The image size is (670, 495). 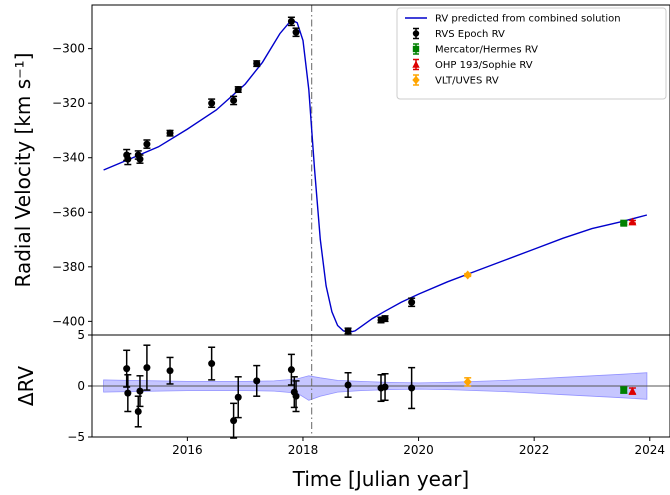 What do you see at coordinates (23, 170) in the screenshot?
I see `main-y-axis-label: Radial Velocity [km s⁻¹]` at bounding box center [23, 170].